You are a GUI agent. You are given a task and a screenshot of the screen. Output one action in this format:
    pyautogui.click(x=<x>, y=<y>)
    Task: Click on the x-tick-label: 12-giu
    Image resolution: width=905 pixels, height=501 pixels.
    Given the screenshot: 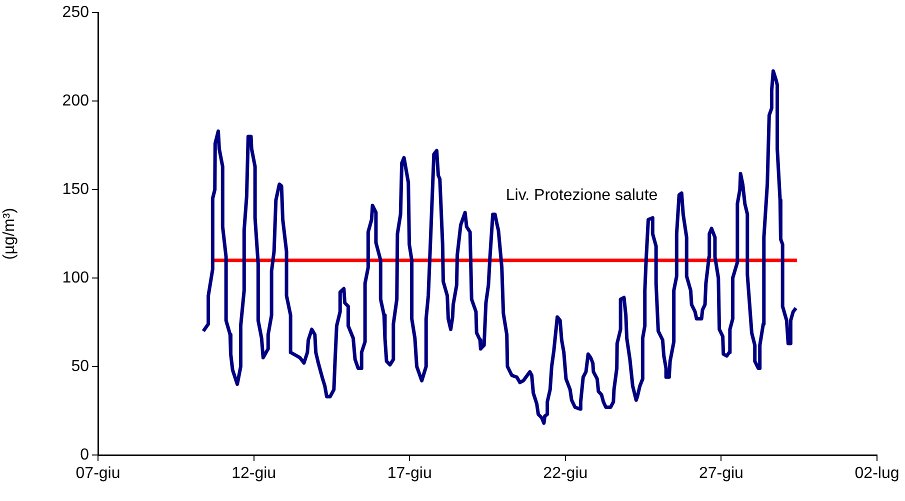 What is the action you would take?
    pyautogui.click(x=254, y=473)
    